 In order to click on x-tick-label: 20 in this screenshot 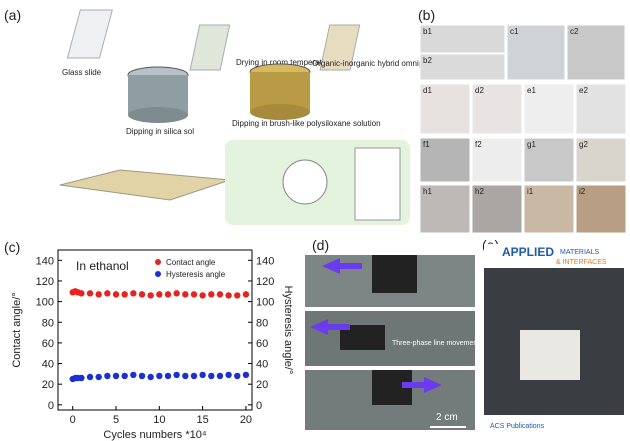, I will do `click(246, 420)`.